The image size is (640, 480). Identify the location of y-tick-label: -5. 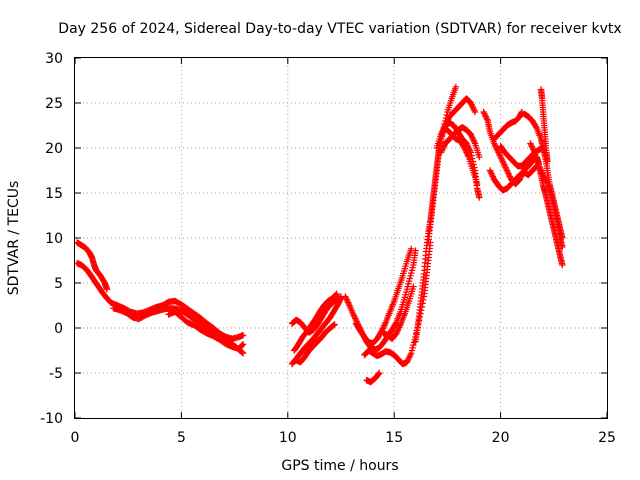
(56, 374).